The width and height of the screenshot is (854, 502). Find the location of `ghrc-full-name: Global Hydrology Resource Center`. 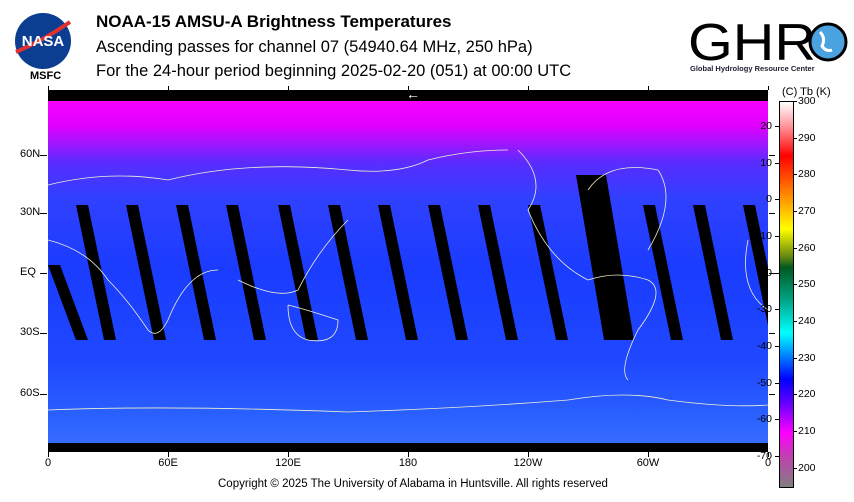

ghrc-full-name: Global Hydrology Resource Center is located at coordinates (752, 68).